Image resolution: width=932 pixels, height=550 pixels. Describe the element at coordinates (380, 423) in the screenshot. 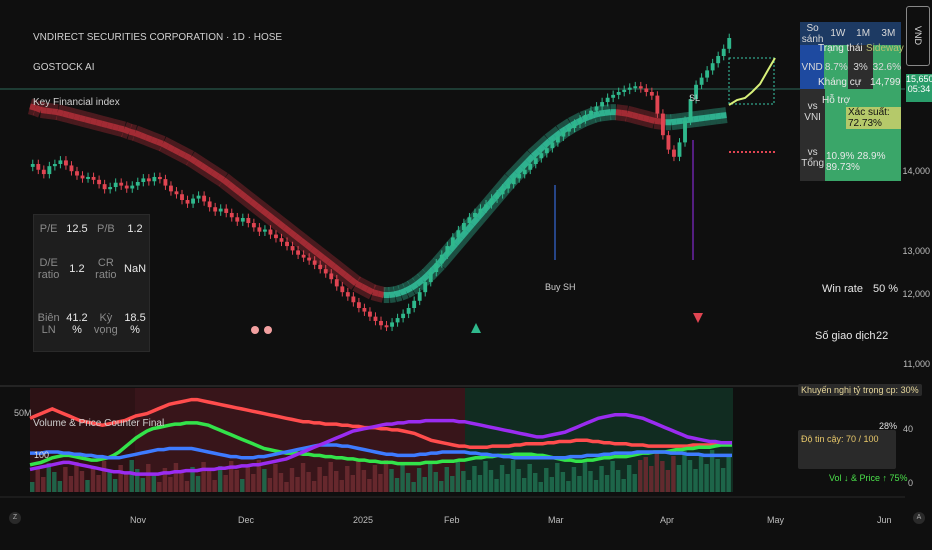

I see `osc-line-red` at that location.